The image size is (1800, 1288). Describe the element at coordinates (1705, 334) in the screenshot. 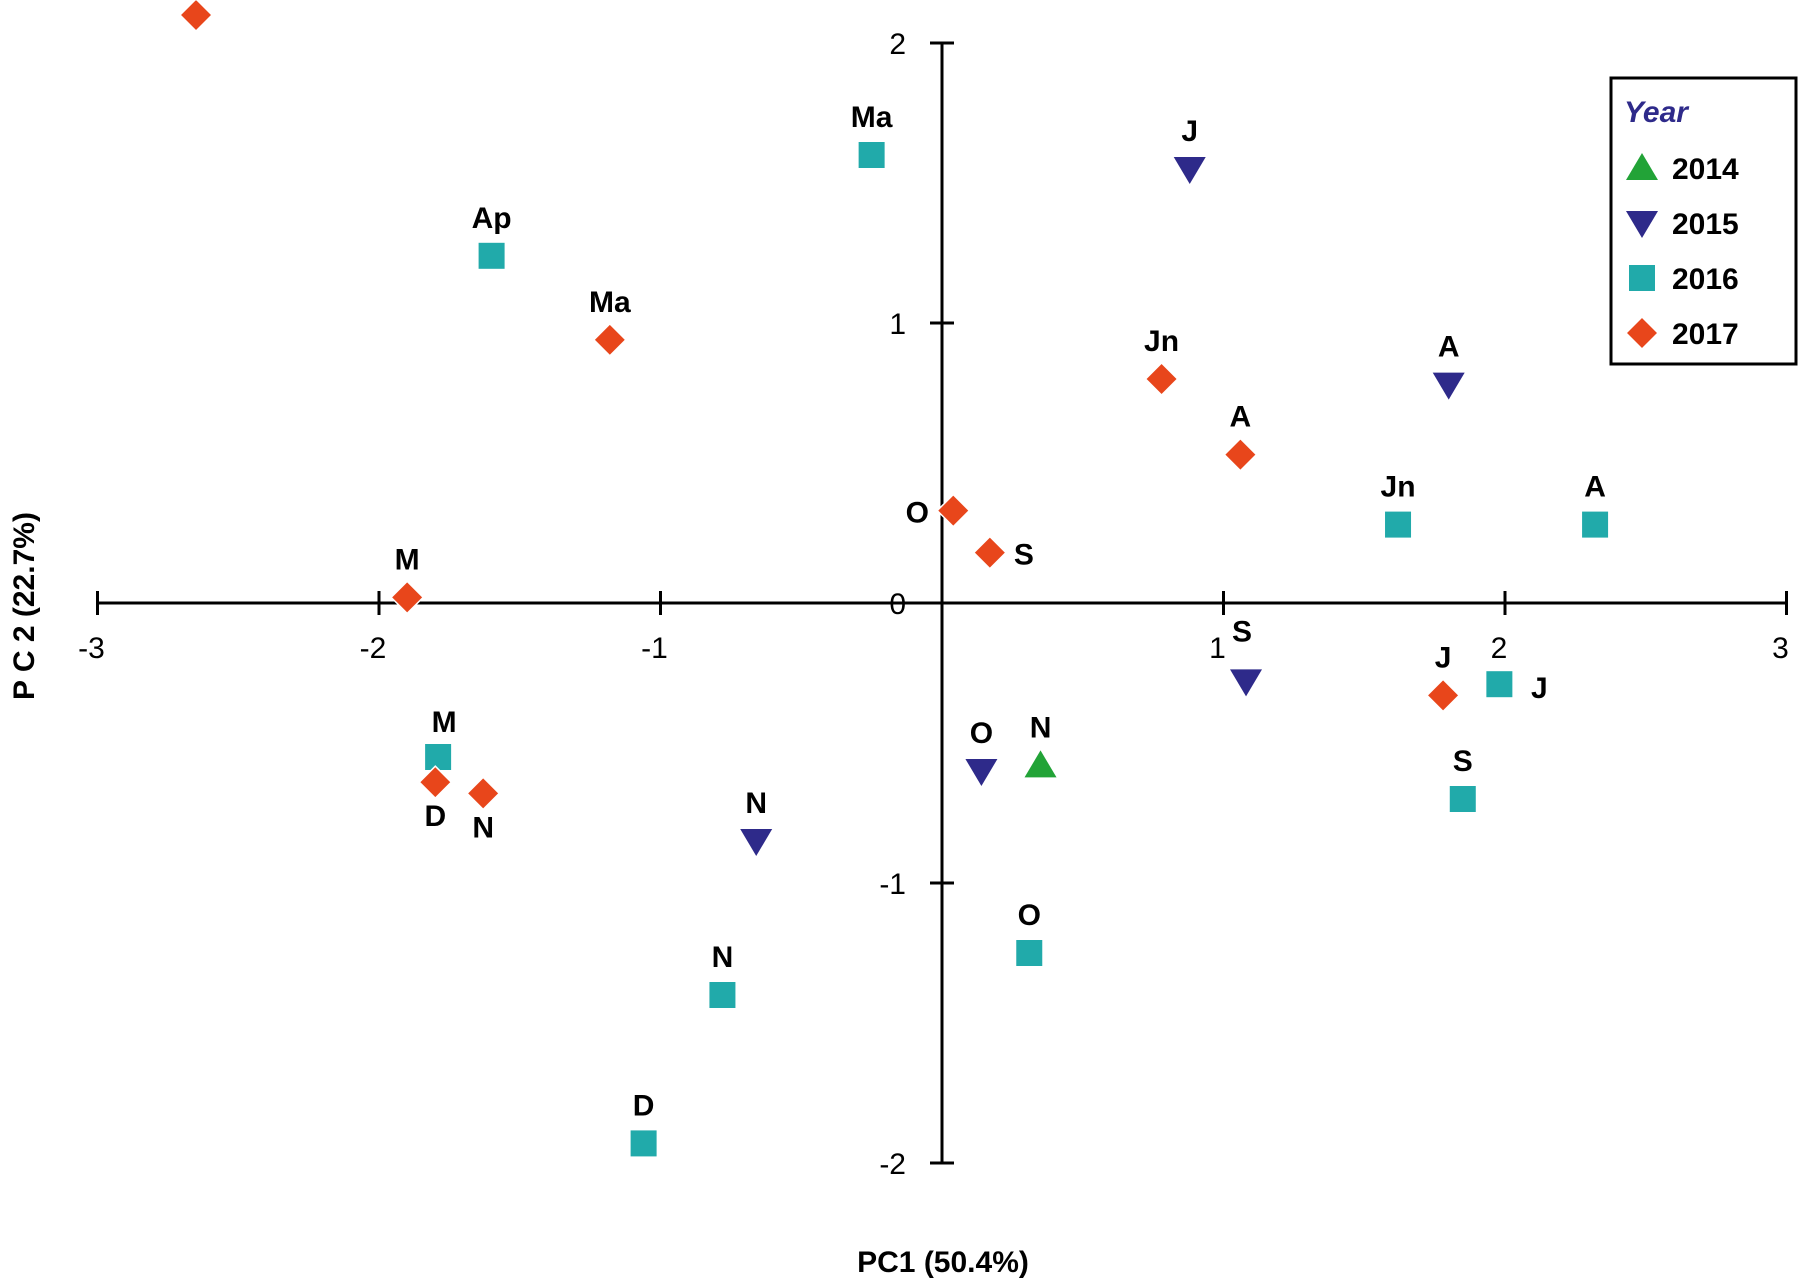

I see `legend-label: 2017` at that location.